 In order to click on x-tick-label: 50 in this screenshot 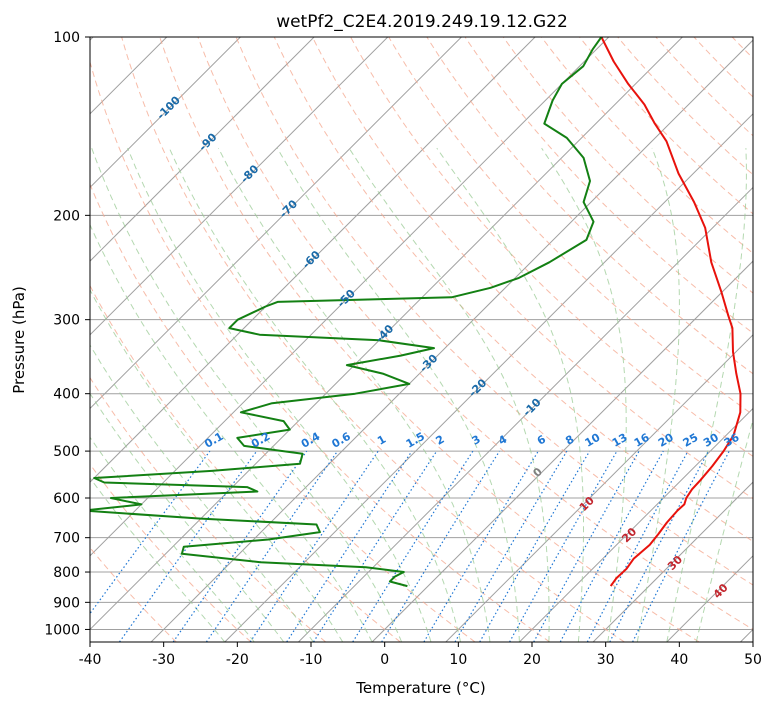, I will do `click(753, 660)`.